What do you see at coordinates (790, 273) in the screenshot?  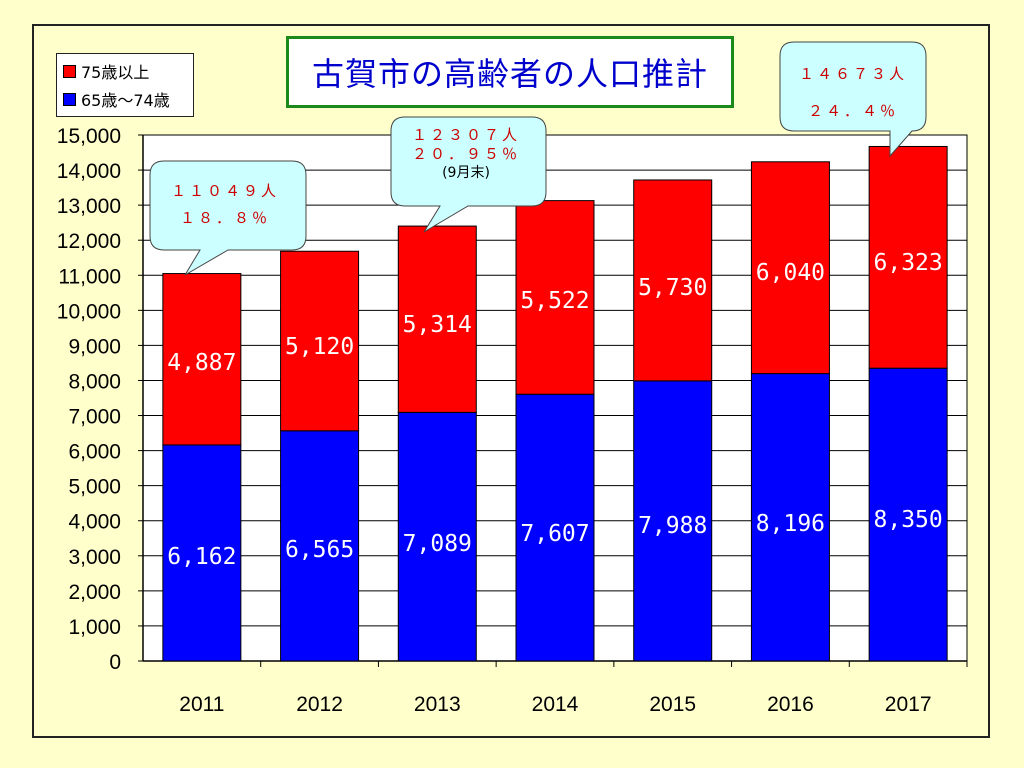 I see `data-label-age-75-plus: 6,040` at bounding box center [790, 273].